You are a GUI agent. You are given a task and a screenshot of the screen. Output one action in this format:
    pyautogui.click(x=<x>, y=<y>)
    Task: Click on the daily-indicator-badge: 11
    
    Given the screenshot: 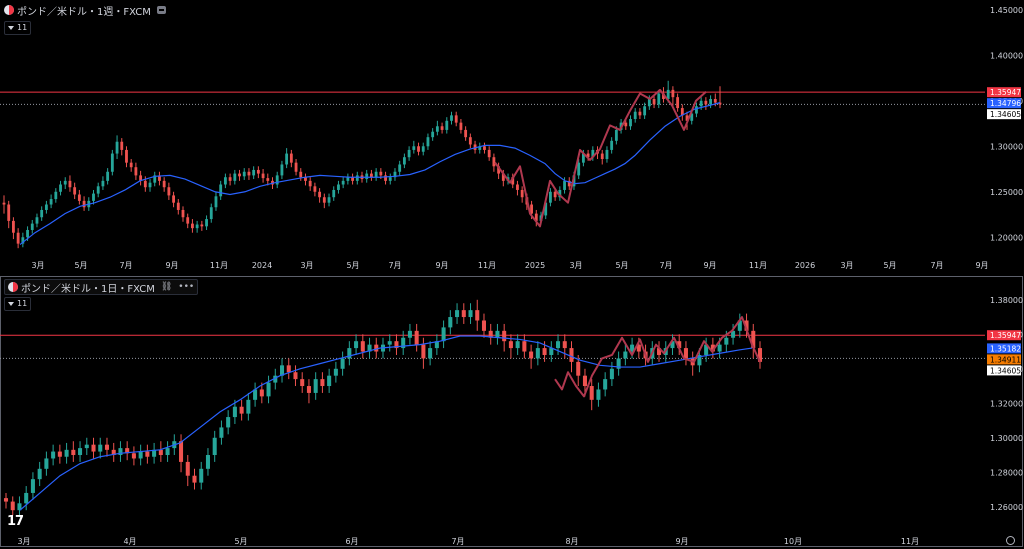 What is the action you would take?
    pyautogui.click(x=18, y=304)
    